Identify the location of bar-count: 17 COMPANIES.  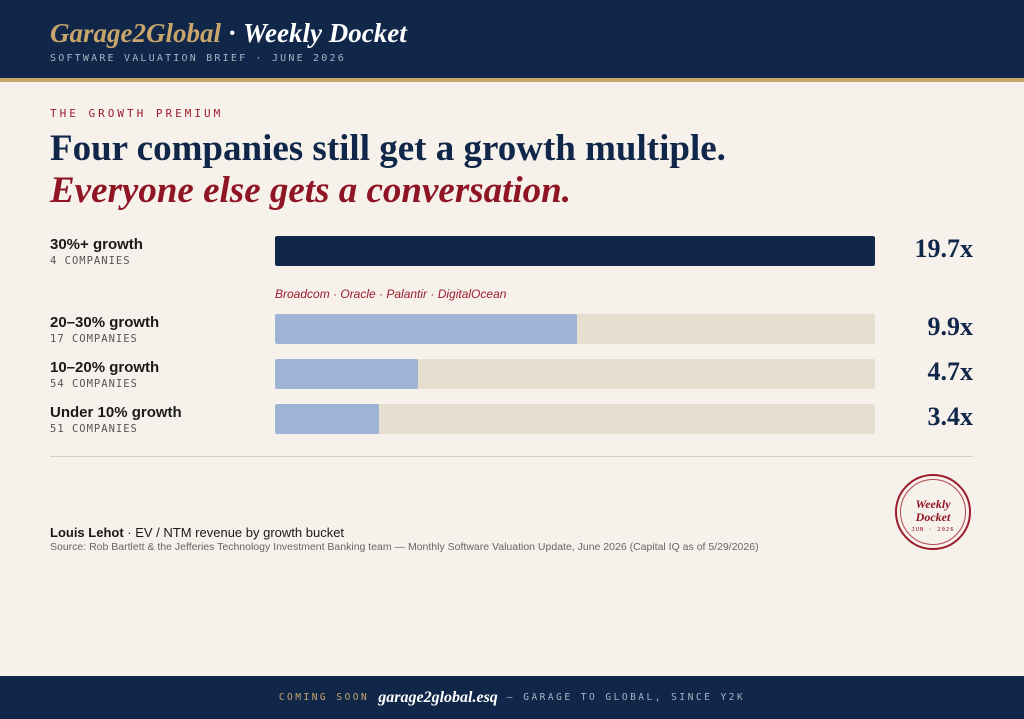
(94, 339).